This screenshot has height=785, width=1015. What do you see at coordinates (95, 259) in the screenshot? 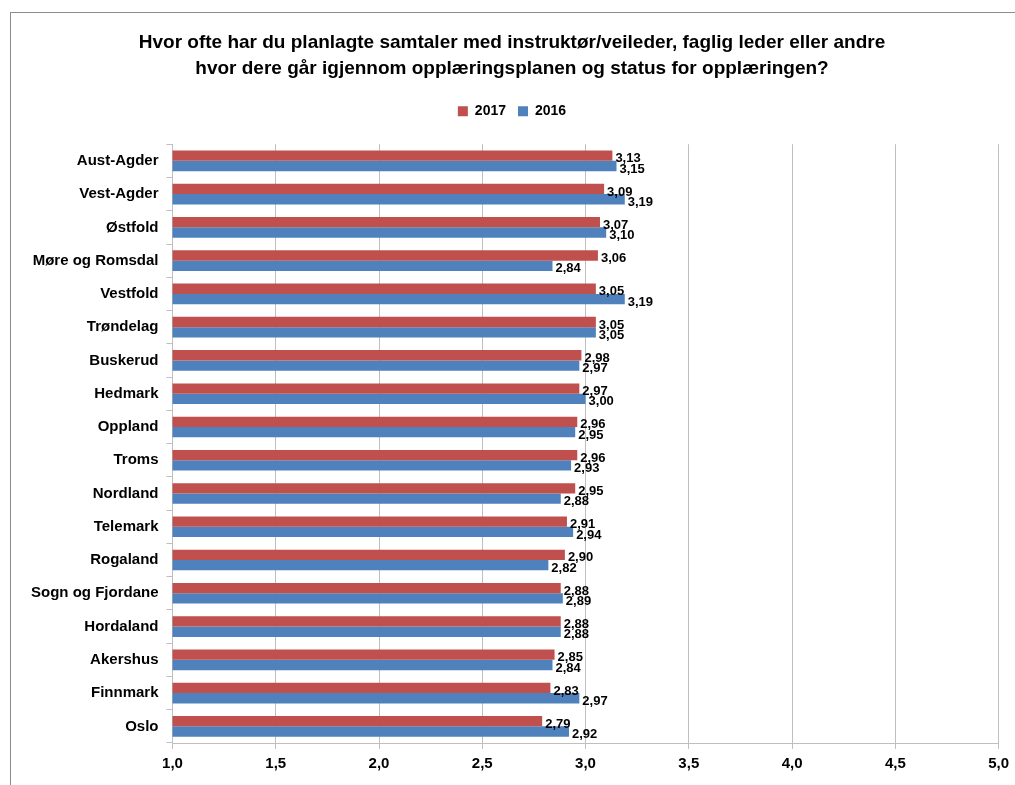
I see `y-tick-label: Møre og Romsdal` at bounding box center [95, 259].